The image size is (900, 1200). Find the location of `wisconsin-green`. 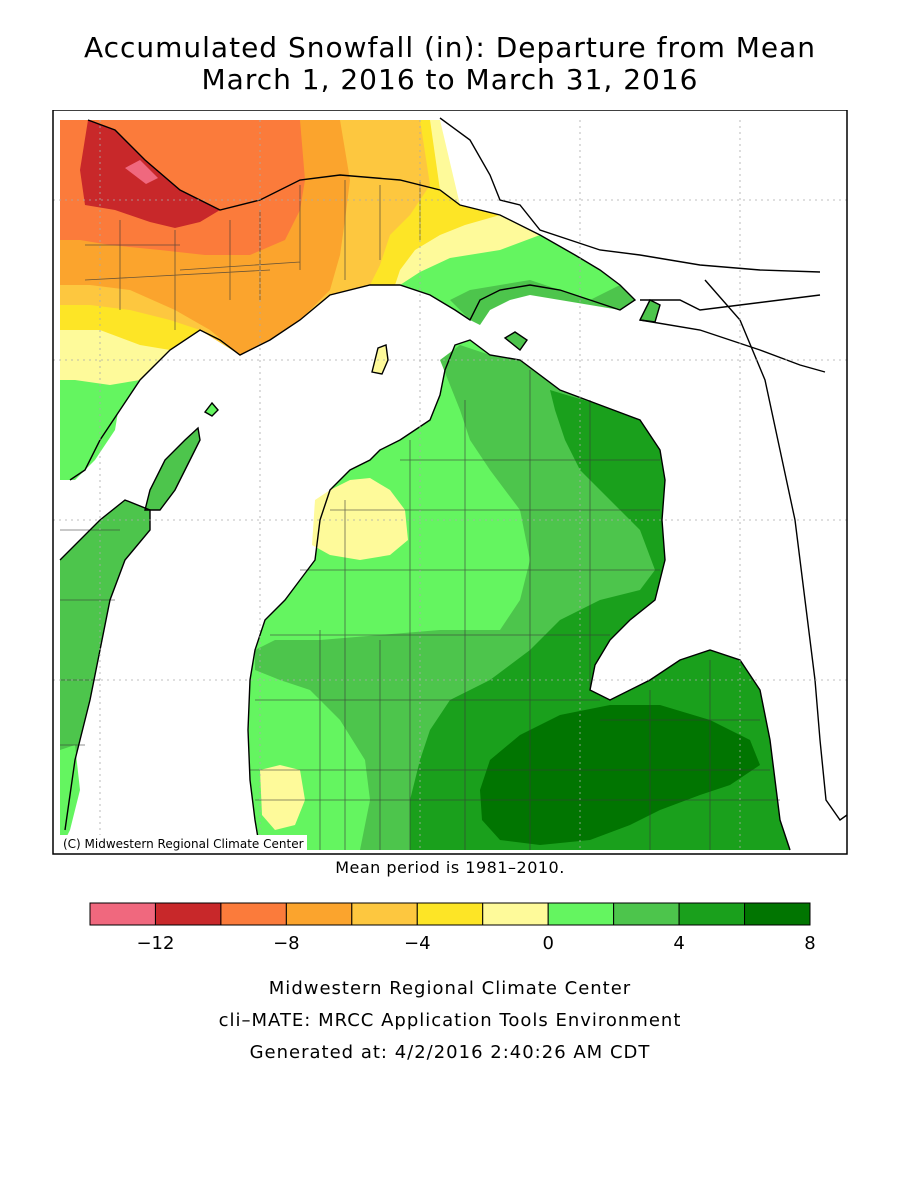

wisconsin-green is located at coordinates (105, 675).